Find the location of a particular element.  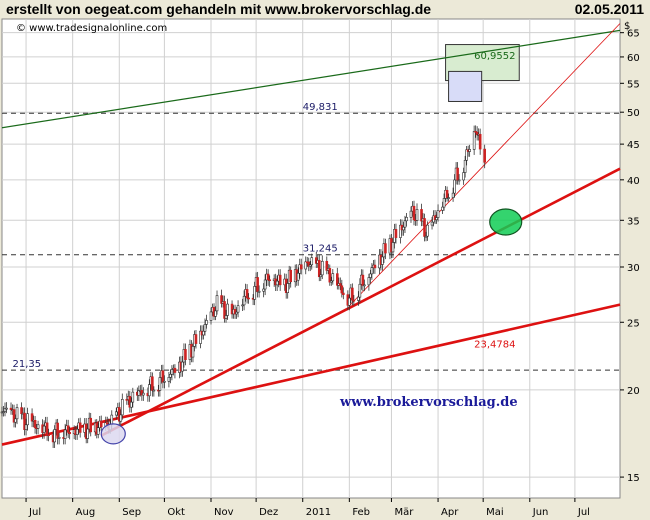

x-tick-label: Apr is located at coordinates (450, 512).